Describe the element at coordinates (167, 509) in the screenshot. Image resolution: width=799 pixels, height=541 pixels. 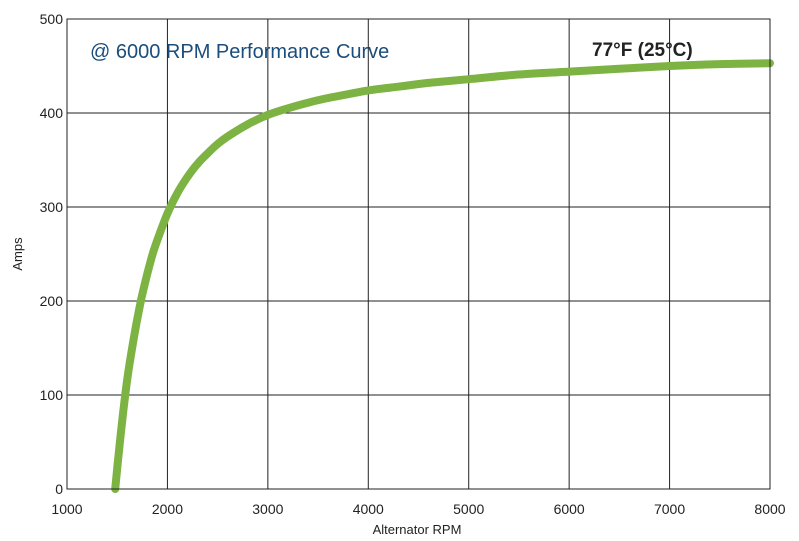
I see `x-tick-label: 2000` at that location.